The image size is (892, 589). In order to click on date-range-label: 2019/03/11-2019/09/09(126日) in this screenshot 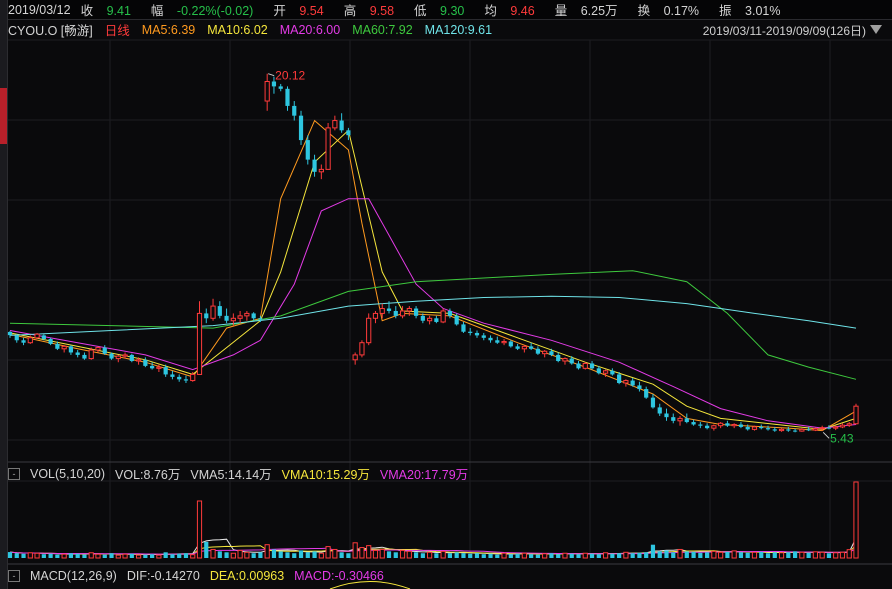, I will do `click(784, 31)`.